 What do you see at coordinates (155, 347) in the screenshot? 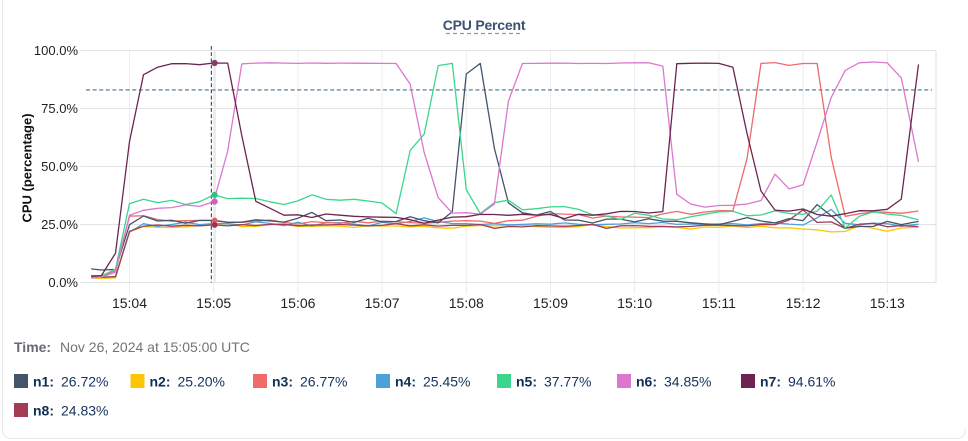
I see `svg-text: Nov 26, 2024 at 15:05:00 UTC` at bounding box center [155, 347].